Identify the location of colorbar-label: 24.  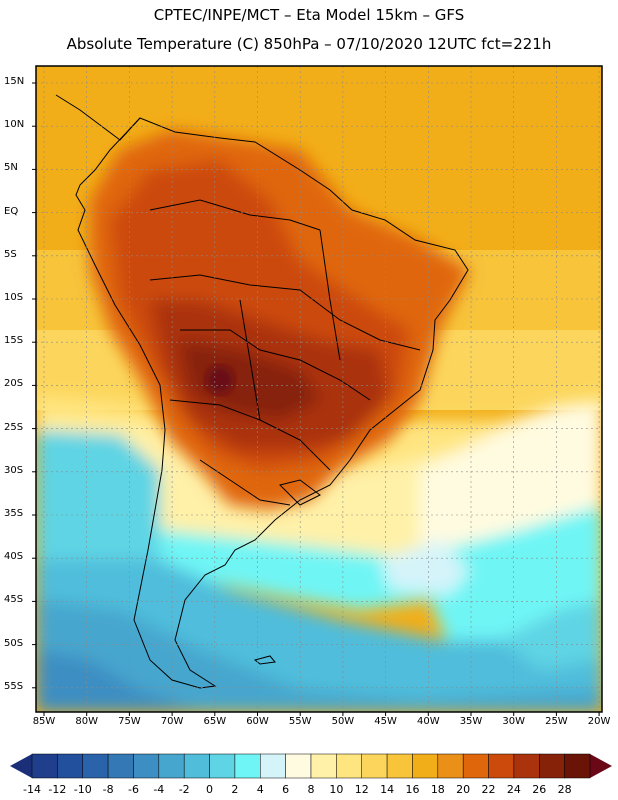
(513, 789).